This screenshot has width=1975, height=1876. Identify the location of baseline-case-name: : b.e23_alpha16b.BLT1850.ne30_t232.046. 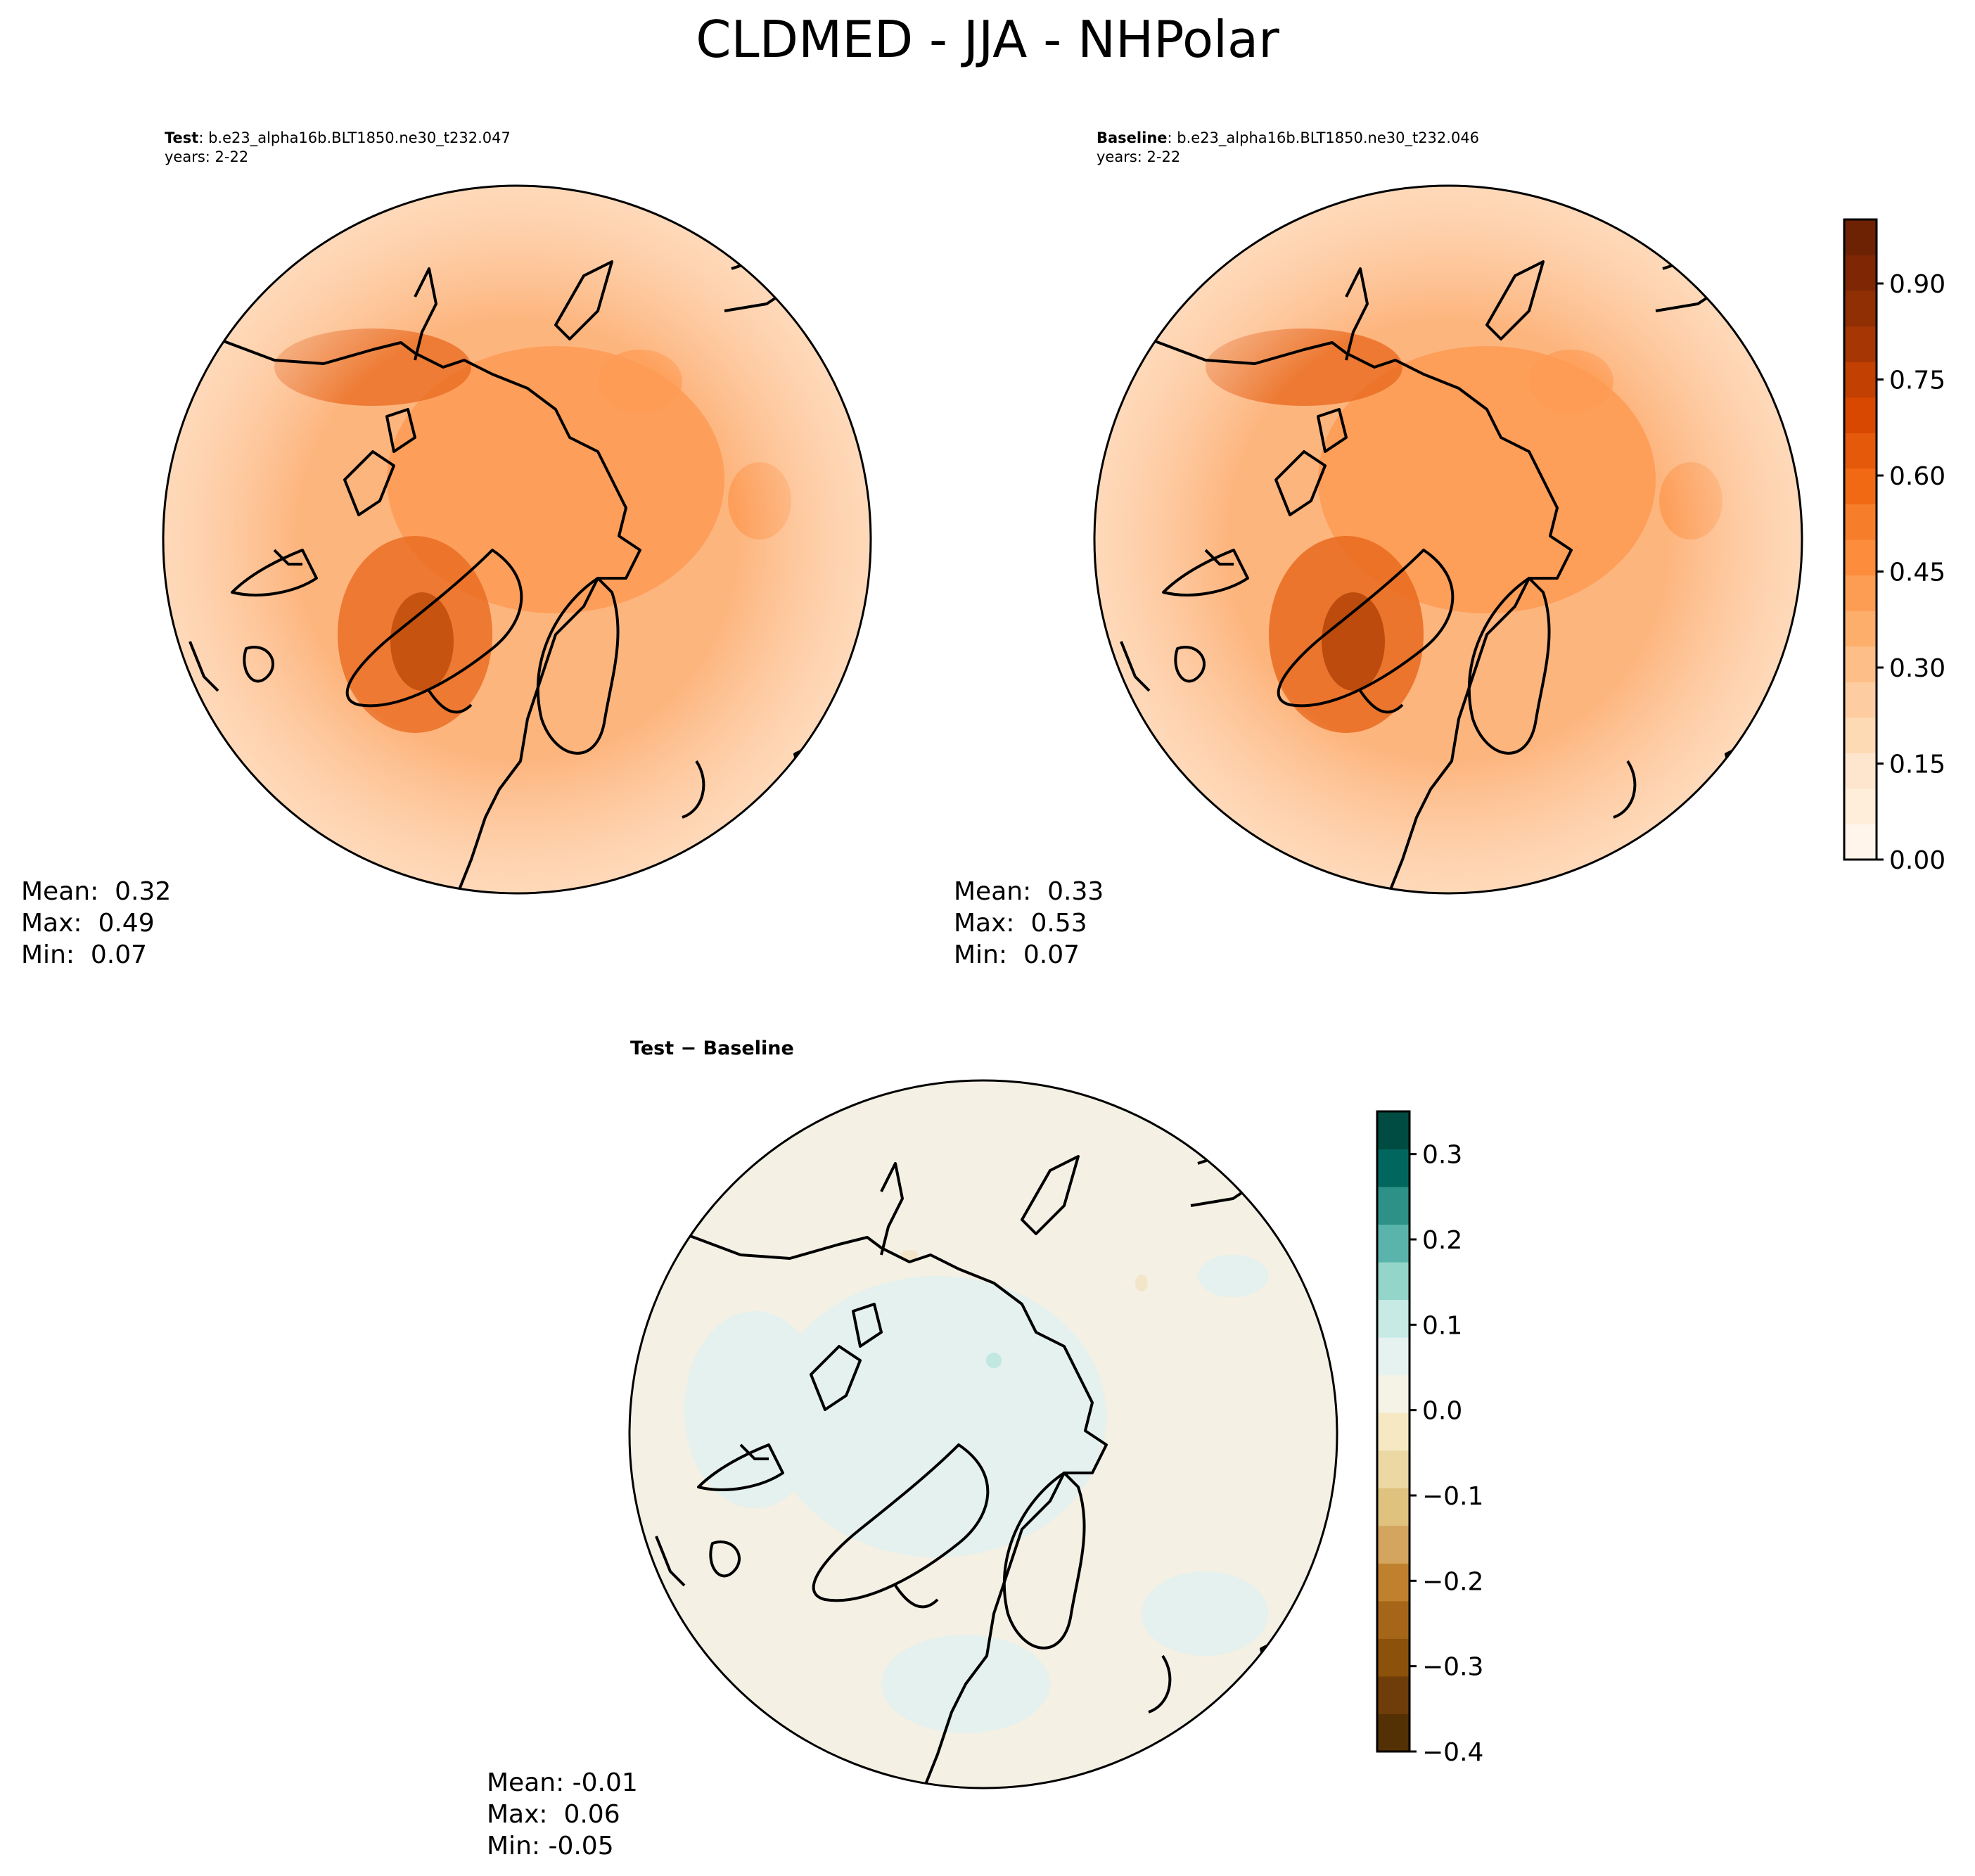
(1323, 137).